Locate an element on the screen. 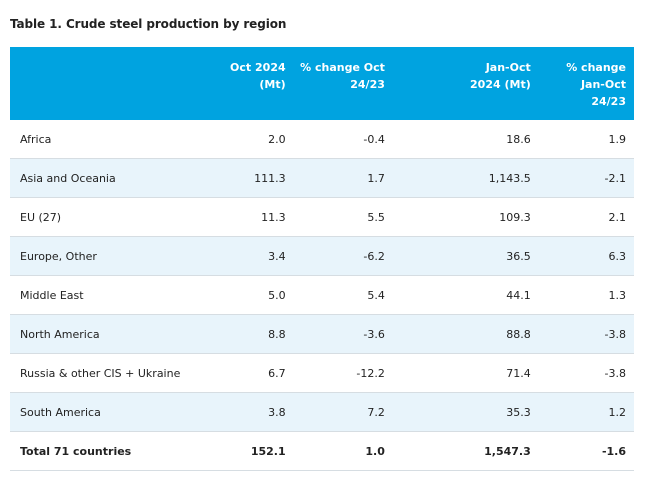 This screenshot has height=481, width=646. oct-change-cell: -12.2 is located at coordinates (343, 373).